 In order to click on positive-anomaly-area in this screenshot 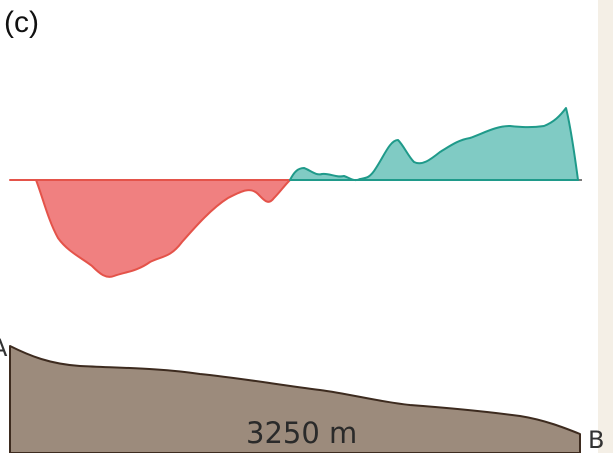, I will do `click(434, 144)`.